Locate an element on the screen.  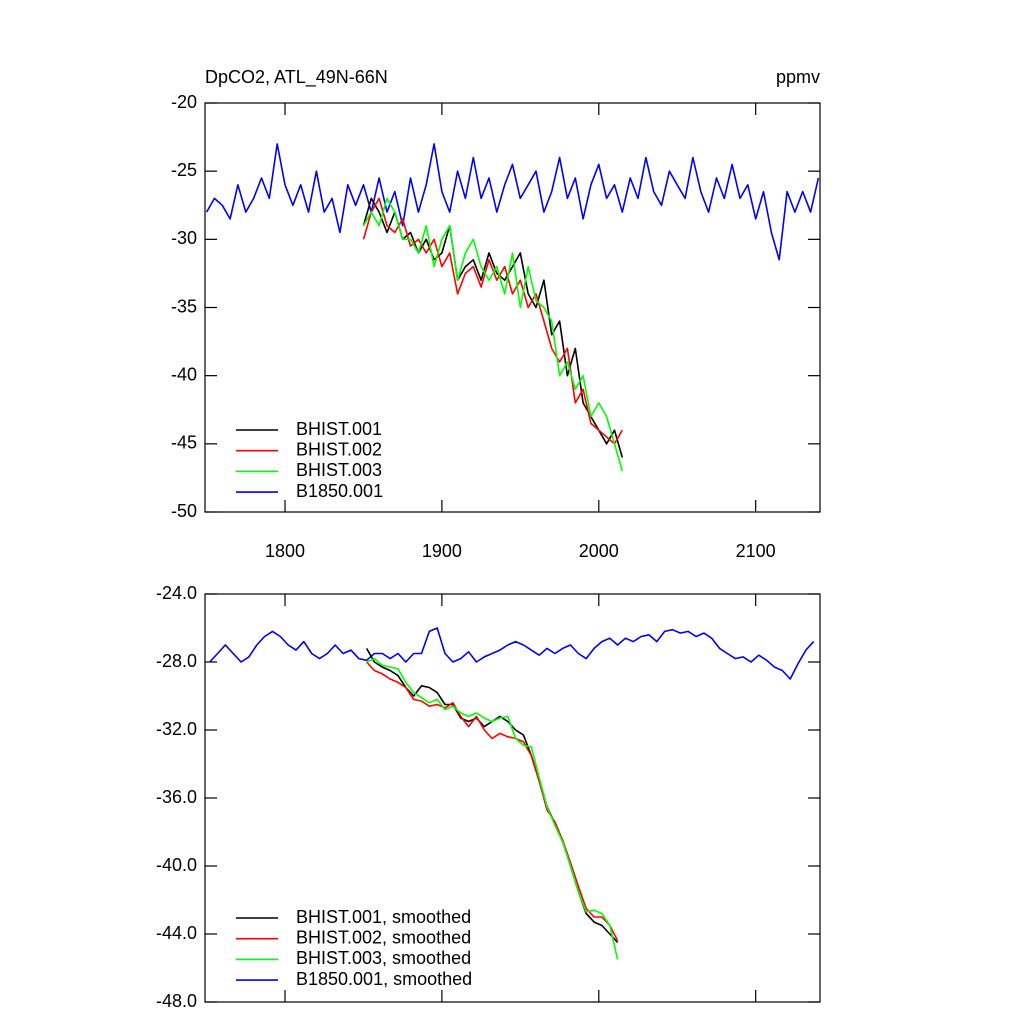
y-tick-label: -50 is located at coordinates (184, 511).